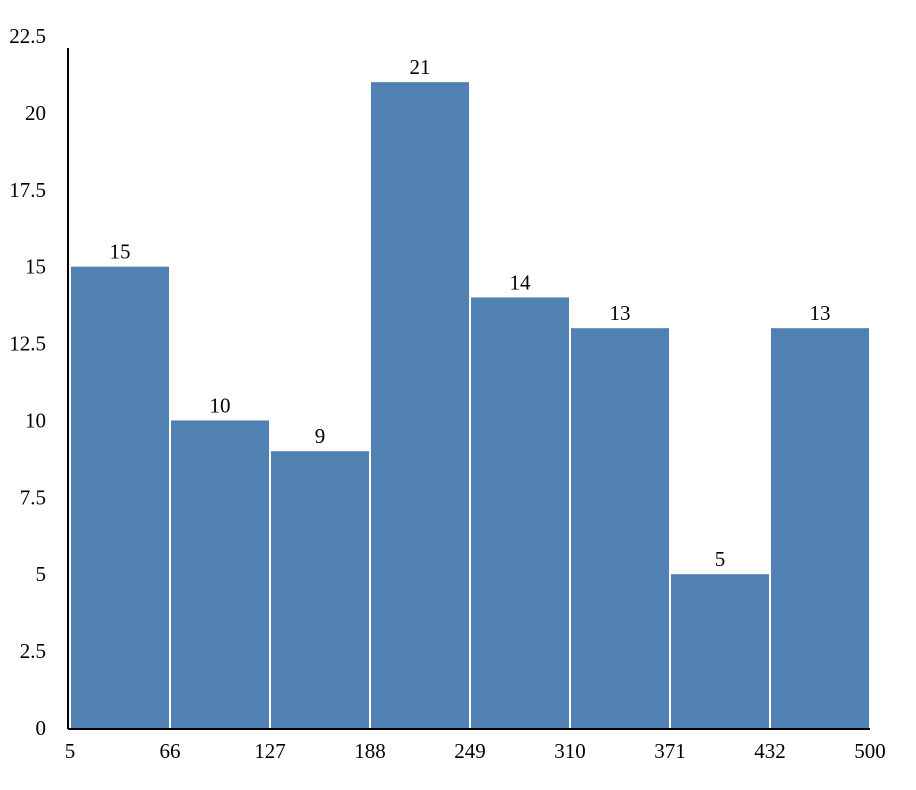  I want to click on bar-value-label: 15, so click(120, 252).